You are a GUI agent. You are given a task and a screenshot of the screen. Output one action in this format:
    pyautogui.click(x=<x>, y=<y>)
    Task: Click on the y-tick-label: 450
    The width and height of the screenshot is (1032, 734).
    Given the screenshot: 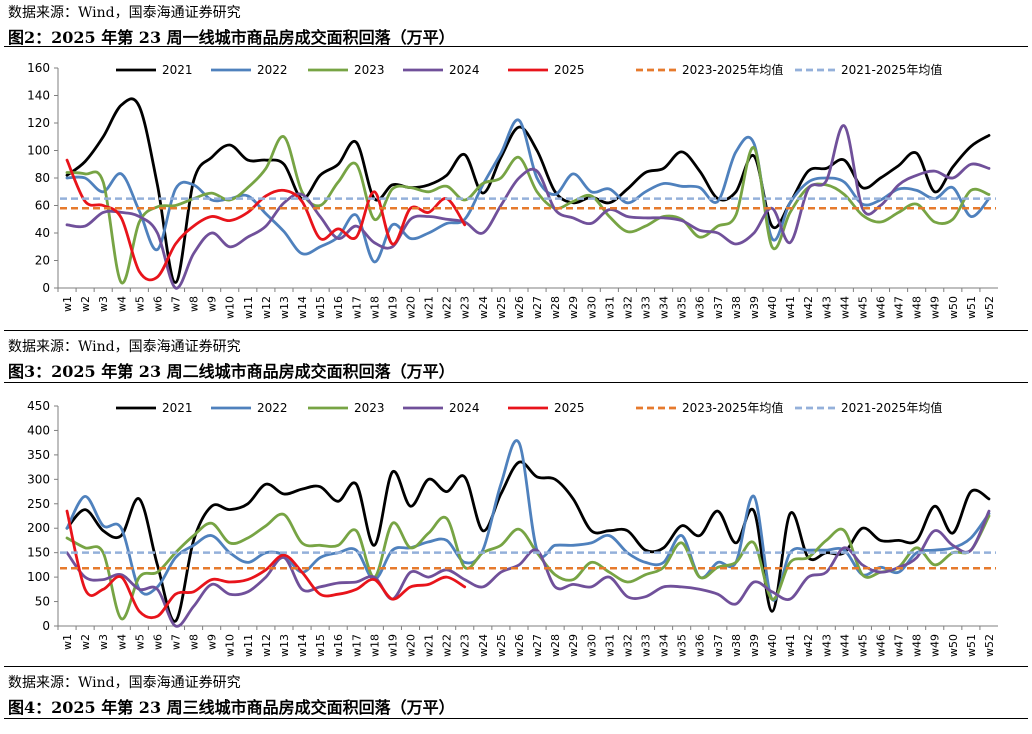 What is the action you would take?
    pyautogui.click(x=38, y=406)
    